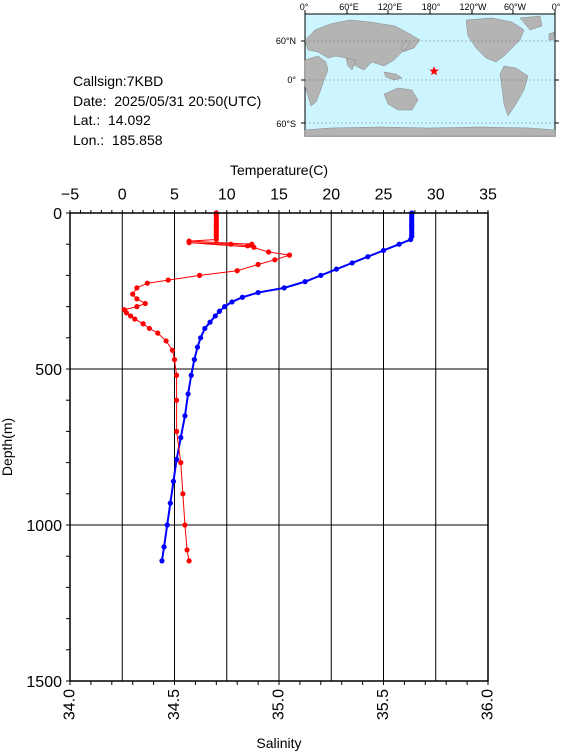 The image size is (564, 751). What do you see at coordinates (331, 195) in the screenshot?
I see `top-tick-label: 20` at bounding box center [331, 195].